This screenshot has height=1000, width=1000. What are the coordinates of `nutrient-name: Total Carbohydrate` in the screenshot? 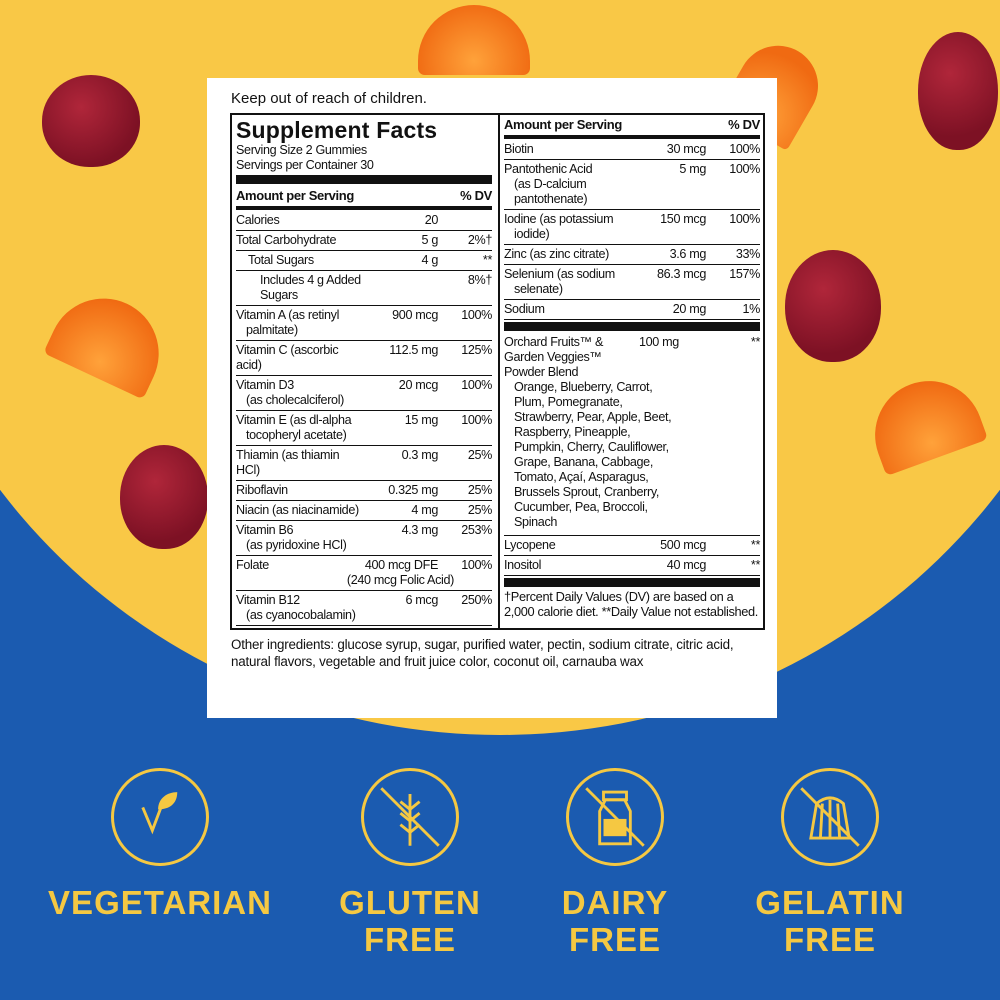 It's located at (300, 240).